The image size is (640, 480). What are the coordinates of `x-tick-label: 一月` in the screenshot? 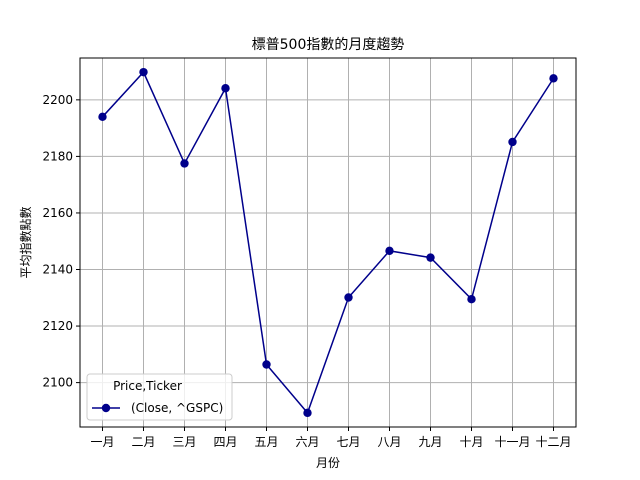 It's located at (102, 442).